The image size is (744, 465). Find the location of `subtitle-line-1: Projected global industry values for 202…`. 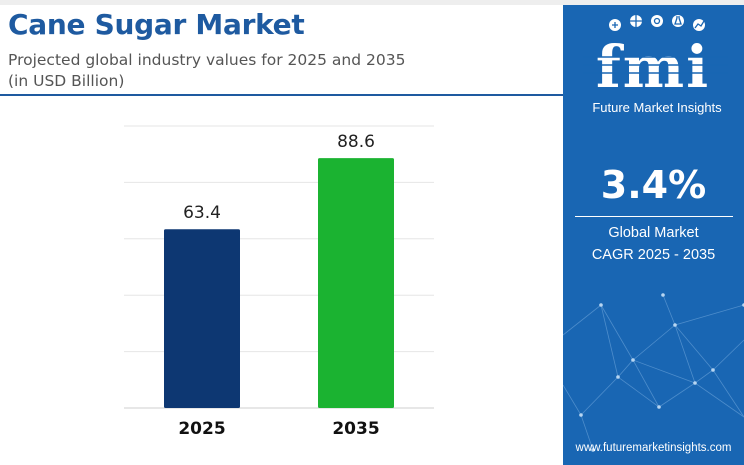

subtitle-line-1: Projected global industry values for 202… is located at coordinates (207, 60).